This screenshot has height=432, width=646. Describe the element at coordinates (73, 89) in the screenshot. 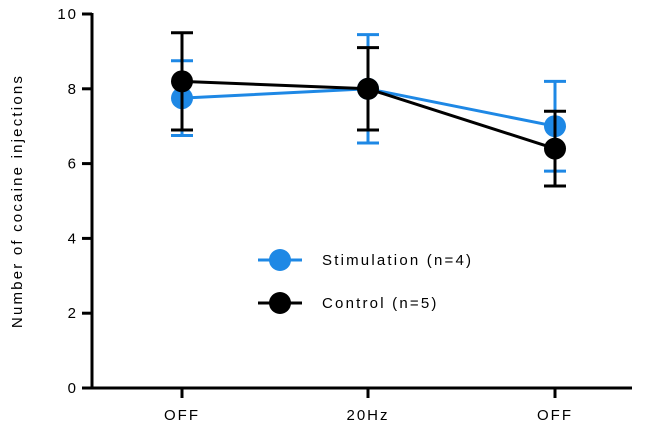

I see `y-tick-label: 8` at that location.